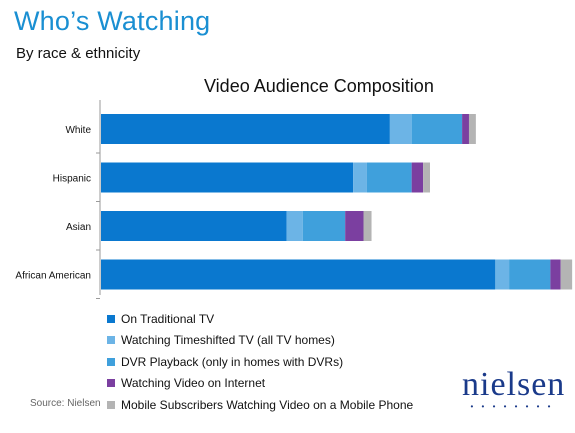 Image resolution: width=575 pixels, height=433 pixels. I want to click on category-label: African American, so click(53, 276).